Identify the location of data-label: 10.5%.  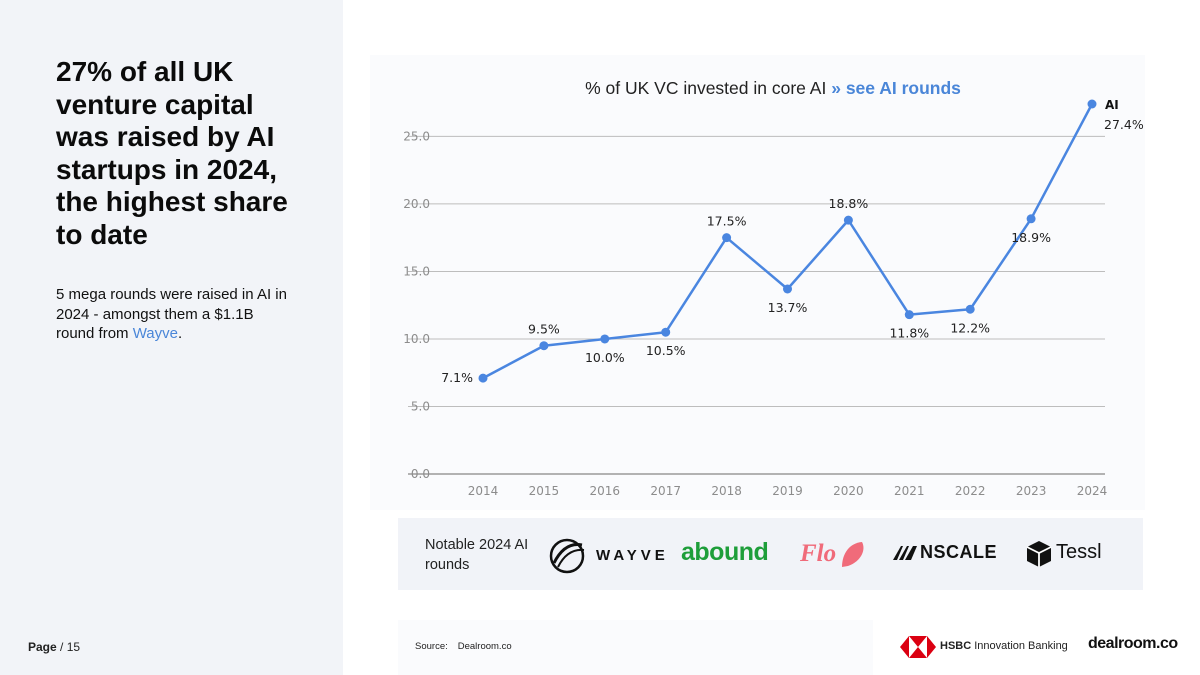
(666, 350).